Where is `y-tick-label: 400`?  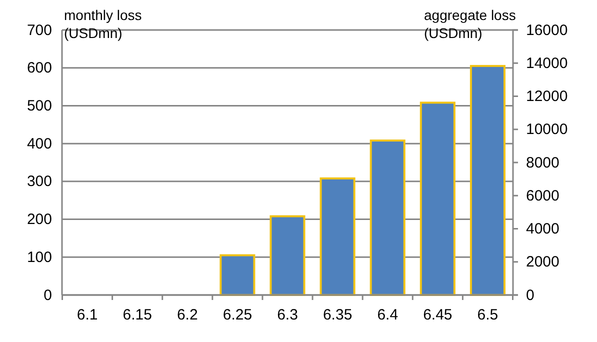 y-tick-label: 400 is located at coordinates (39, 143).